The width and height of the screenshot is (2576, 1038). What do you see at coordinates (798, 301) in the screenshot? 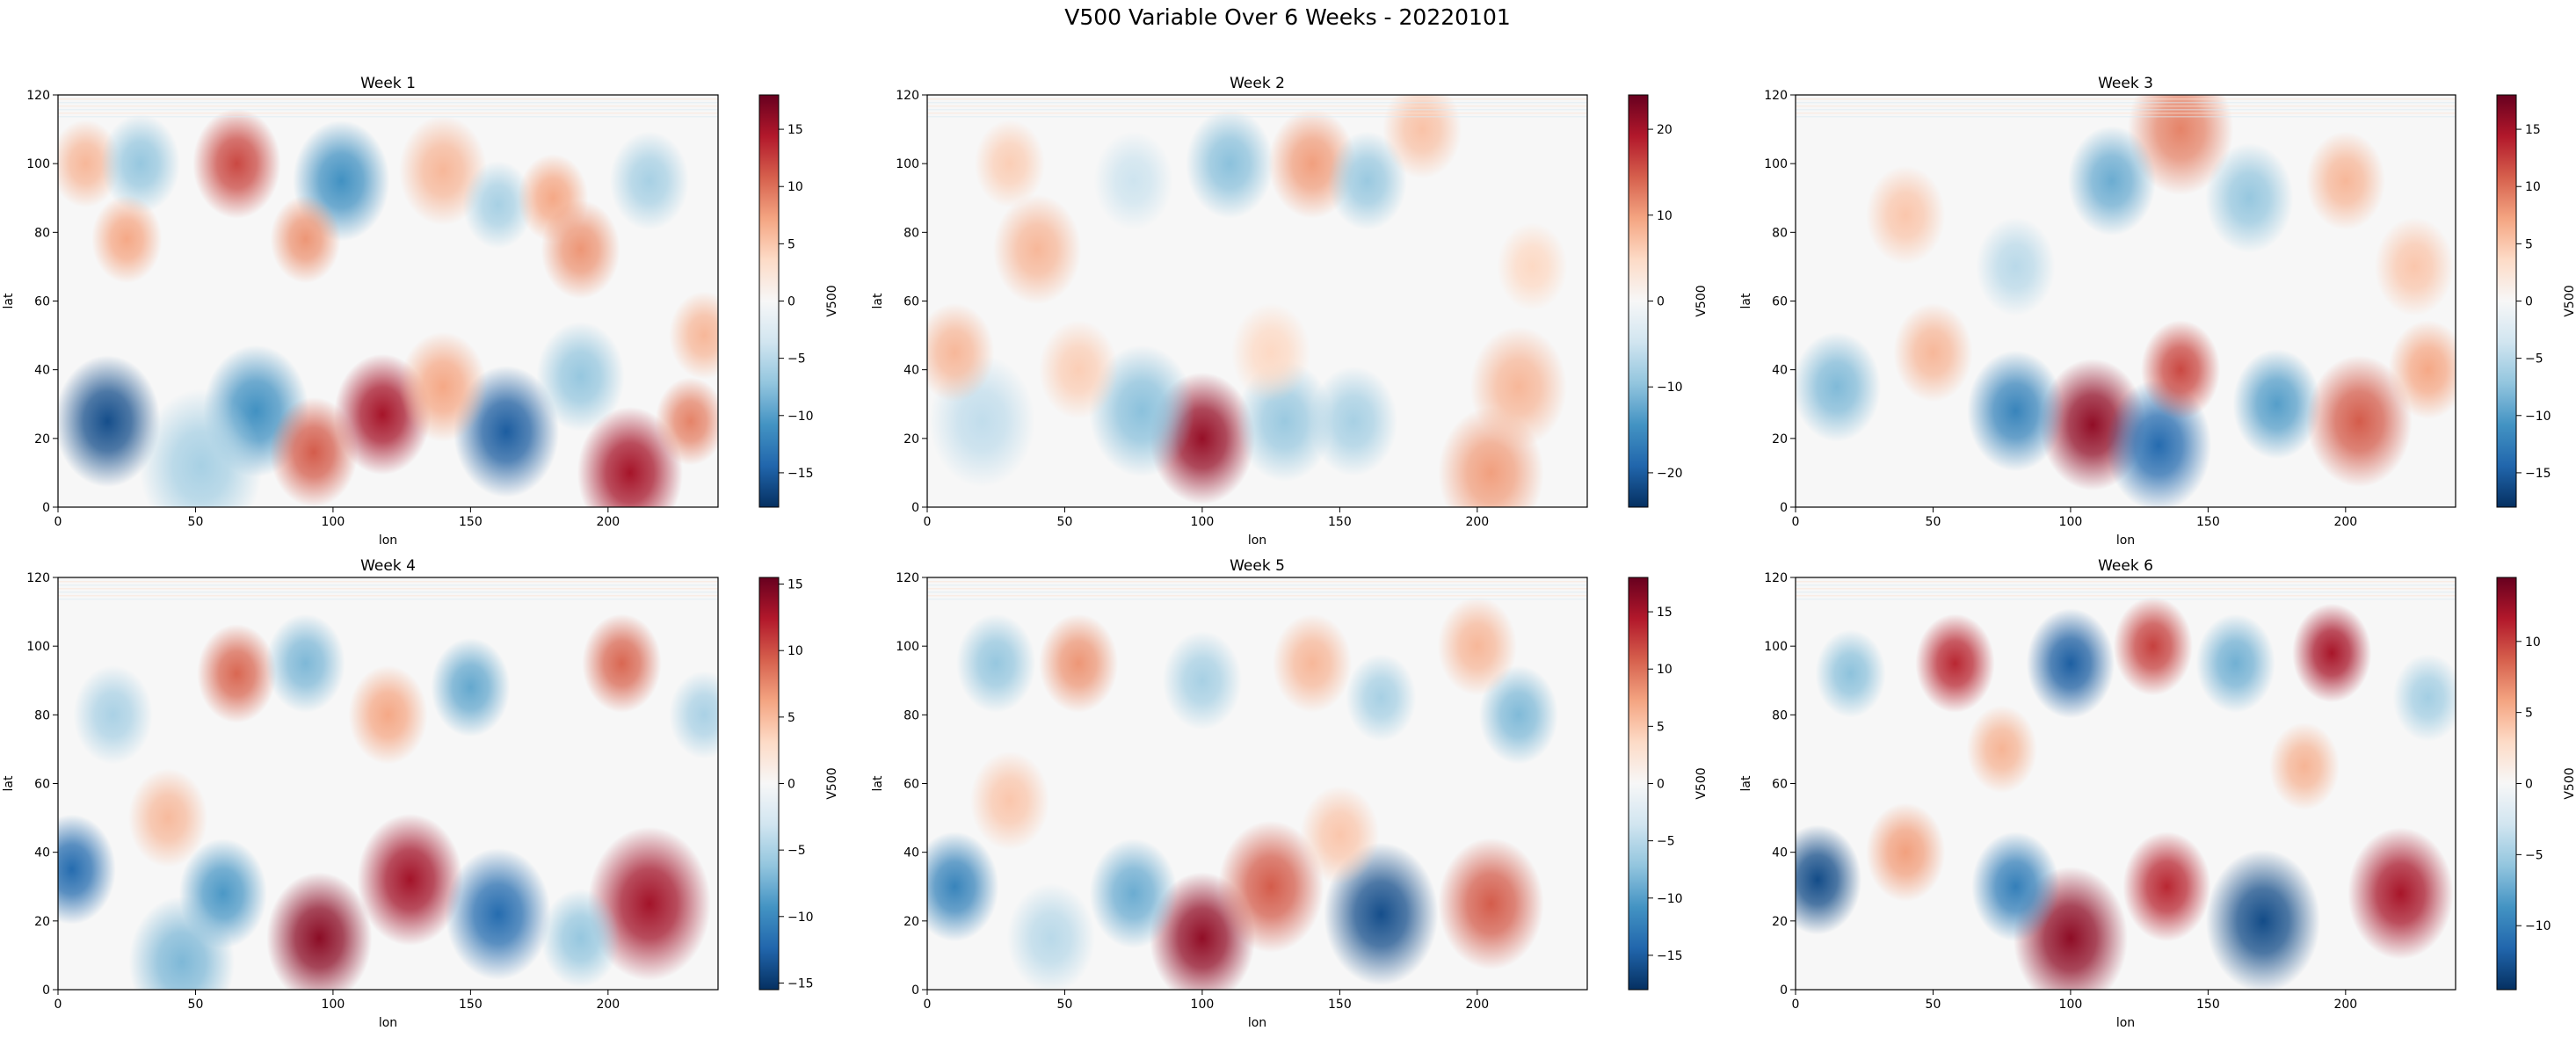
I see `colorbar: −15 −10 −5 0 5 10 15 V500` at bounding box center [798, 301].